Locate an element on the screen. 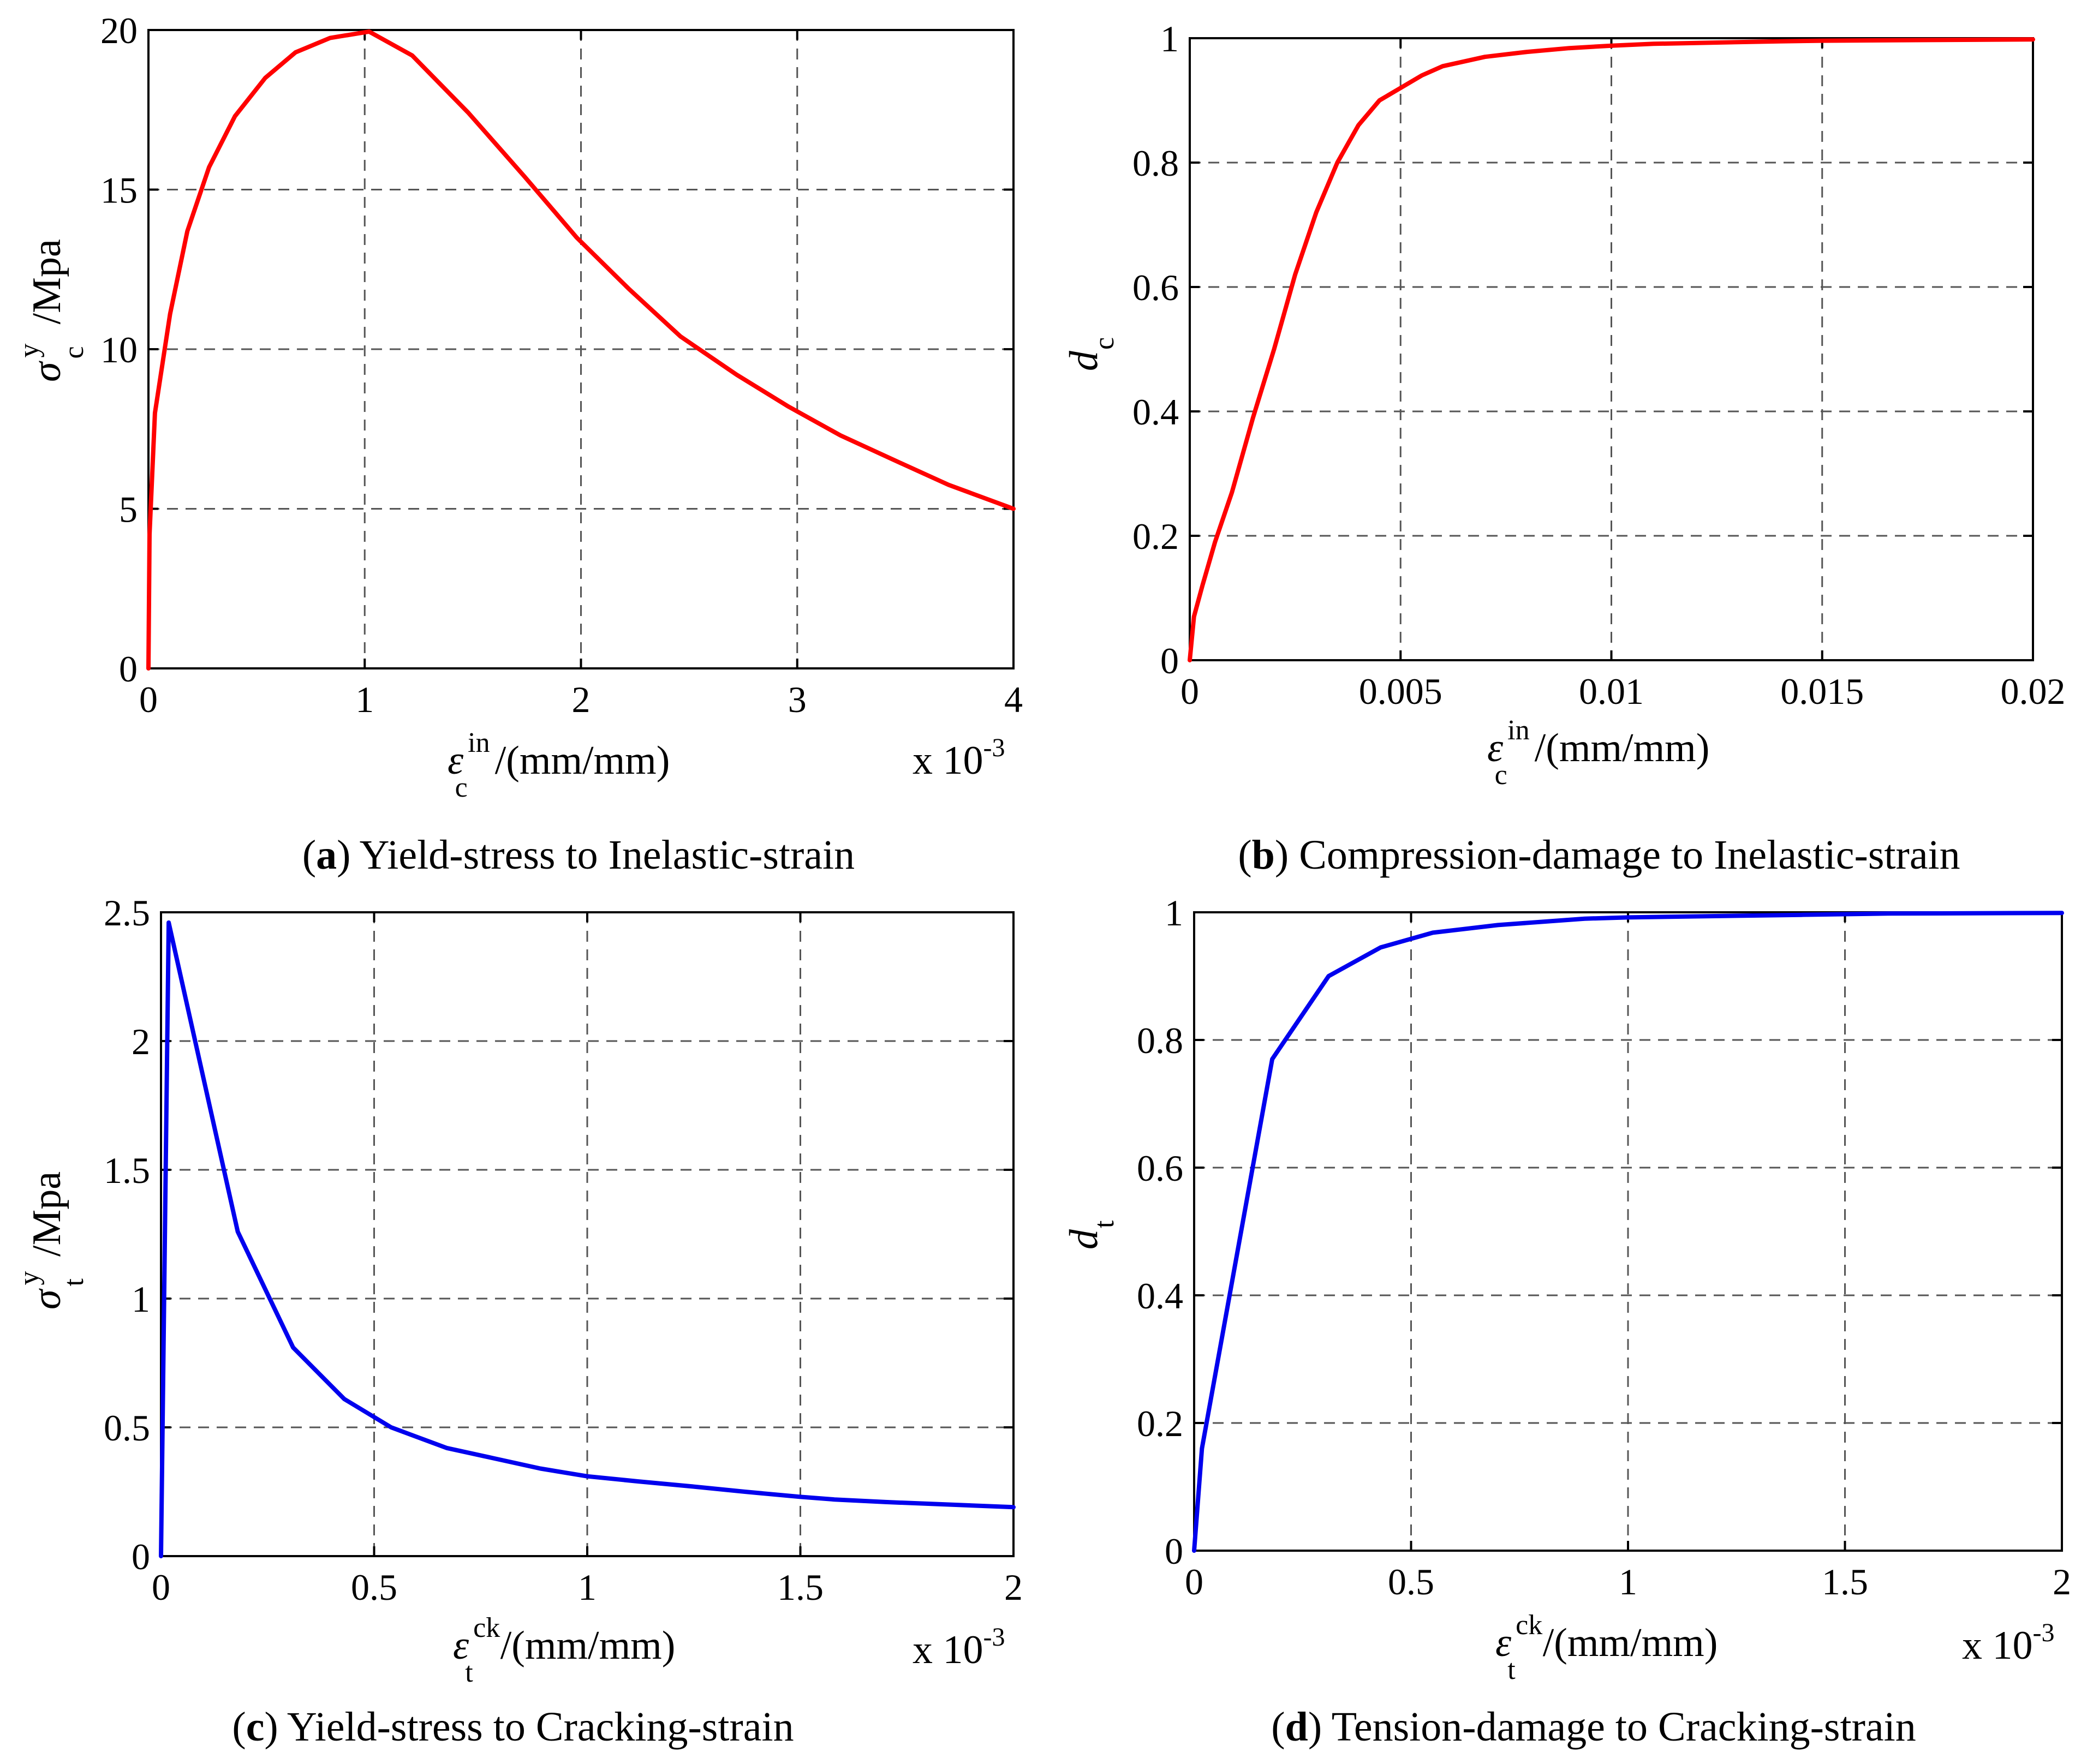 This screenshot has width=2087, height=1764. y-tick-label-a-1: 5 is located at coordinates (128, 509).